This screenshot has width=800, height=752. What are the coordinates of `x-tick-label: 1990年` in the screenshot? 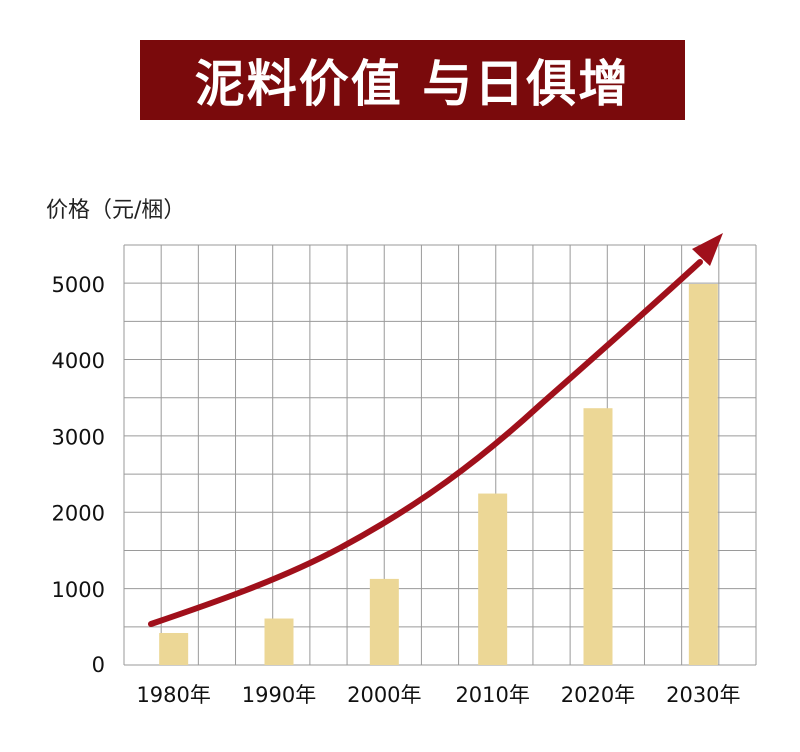 It's located at (279, 695).